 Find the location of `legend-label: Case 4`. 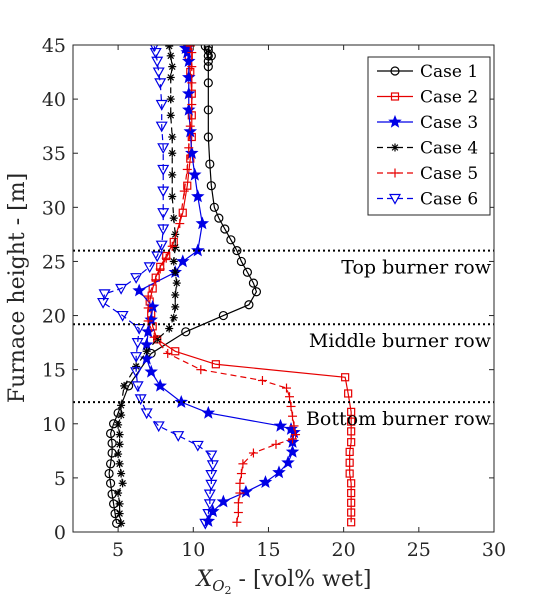

legend-label: Case 4 is located at coordinates (449, 149).